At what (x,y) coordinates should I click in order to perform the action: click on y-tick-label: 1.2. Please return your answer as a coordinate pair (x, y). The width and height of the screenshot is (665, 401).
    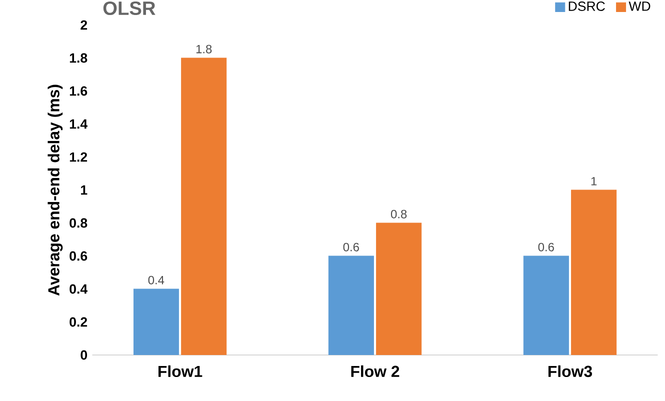
    Looking at the image, I should click on (79, 157).